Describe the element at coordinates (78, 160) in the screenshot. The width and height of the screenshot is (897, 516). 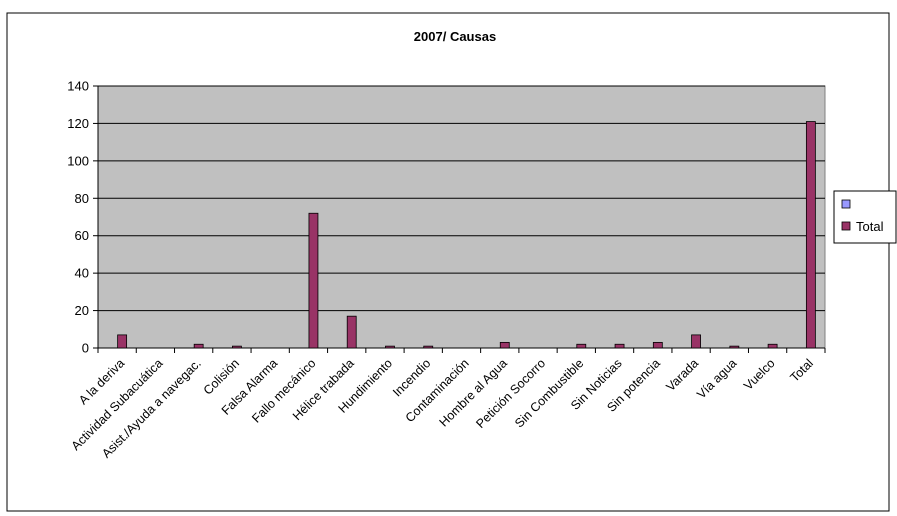
I see `y-tick-label: 100` at that location.